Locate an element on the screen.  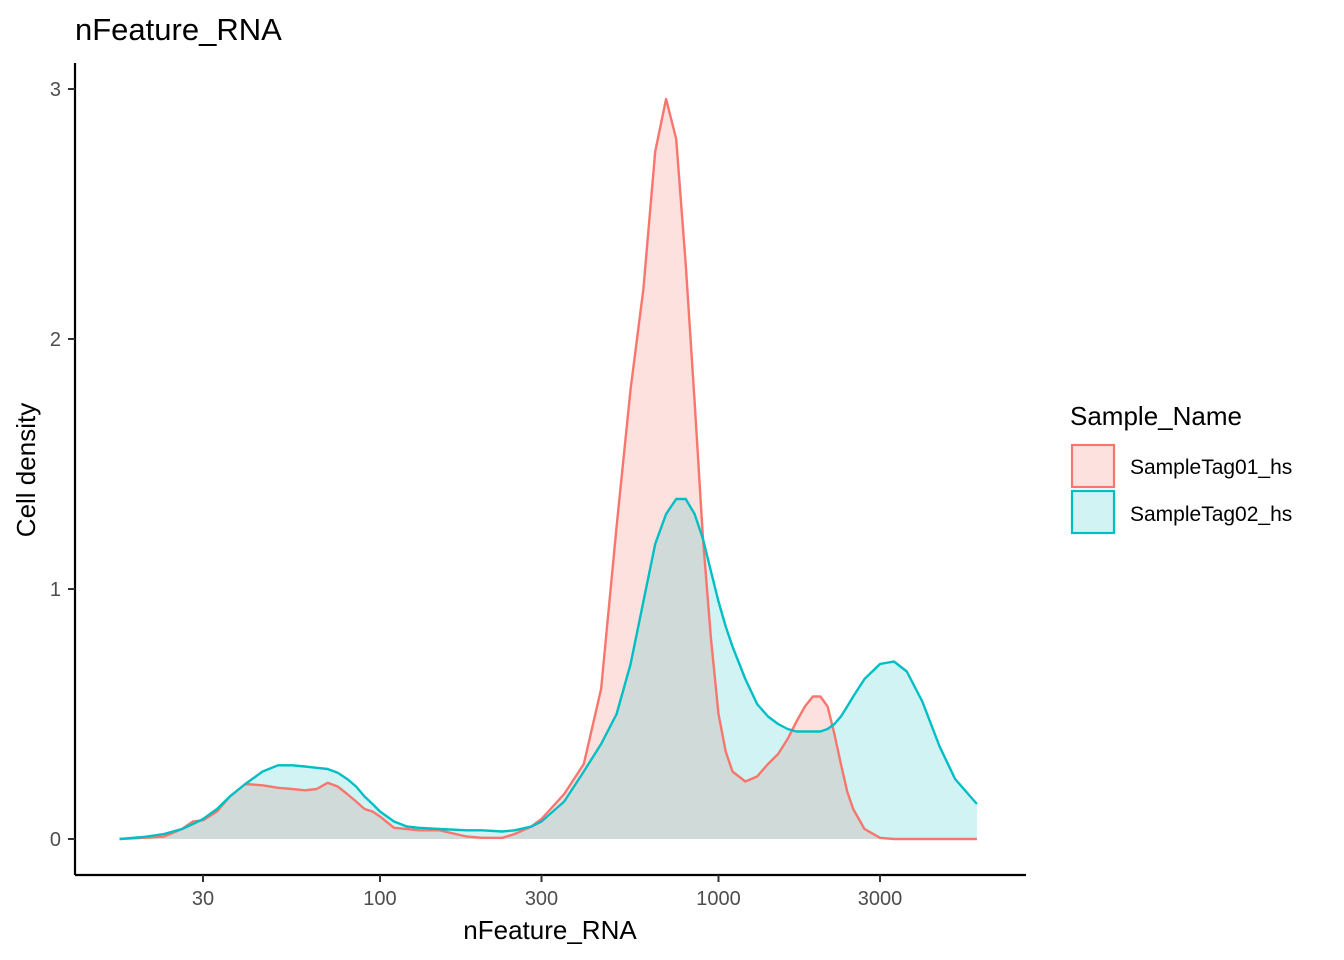
y-tick-label: 1 is located at coordinates (55, 590).